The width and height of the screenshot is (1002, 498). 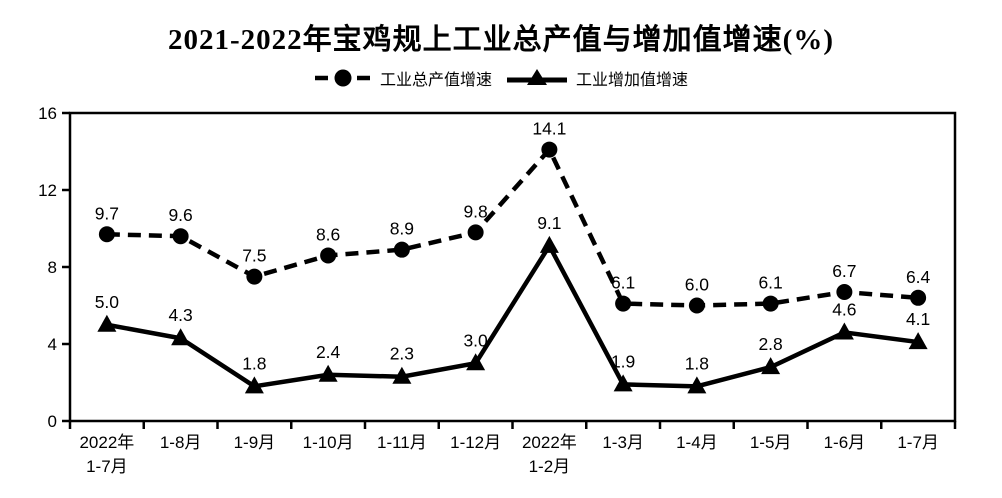 What do you see at coordinates (770, 344) in the screenshot?
I see `data-label: 2.8` at bounding box center [770, 344].